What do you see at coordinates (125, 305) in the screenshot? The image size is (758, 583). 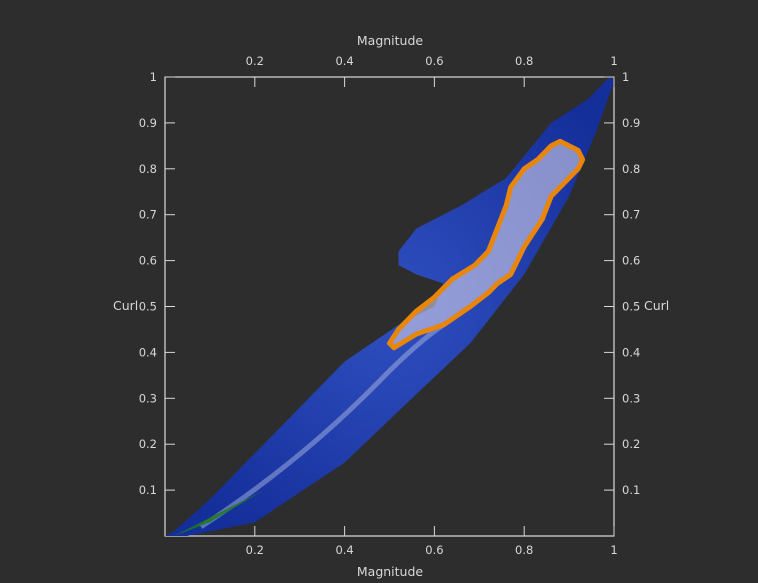 I see `y-axis-title-left: Curl` at bounding box center [125, 305].